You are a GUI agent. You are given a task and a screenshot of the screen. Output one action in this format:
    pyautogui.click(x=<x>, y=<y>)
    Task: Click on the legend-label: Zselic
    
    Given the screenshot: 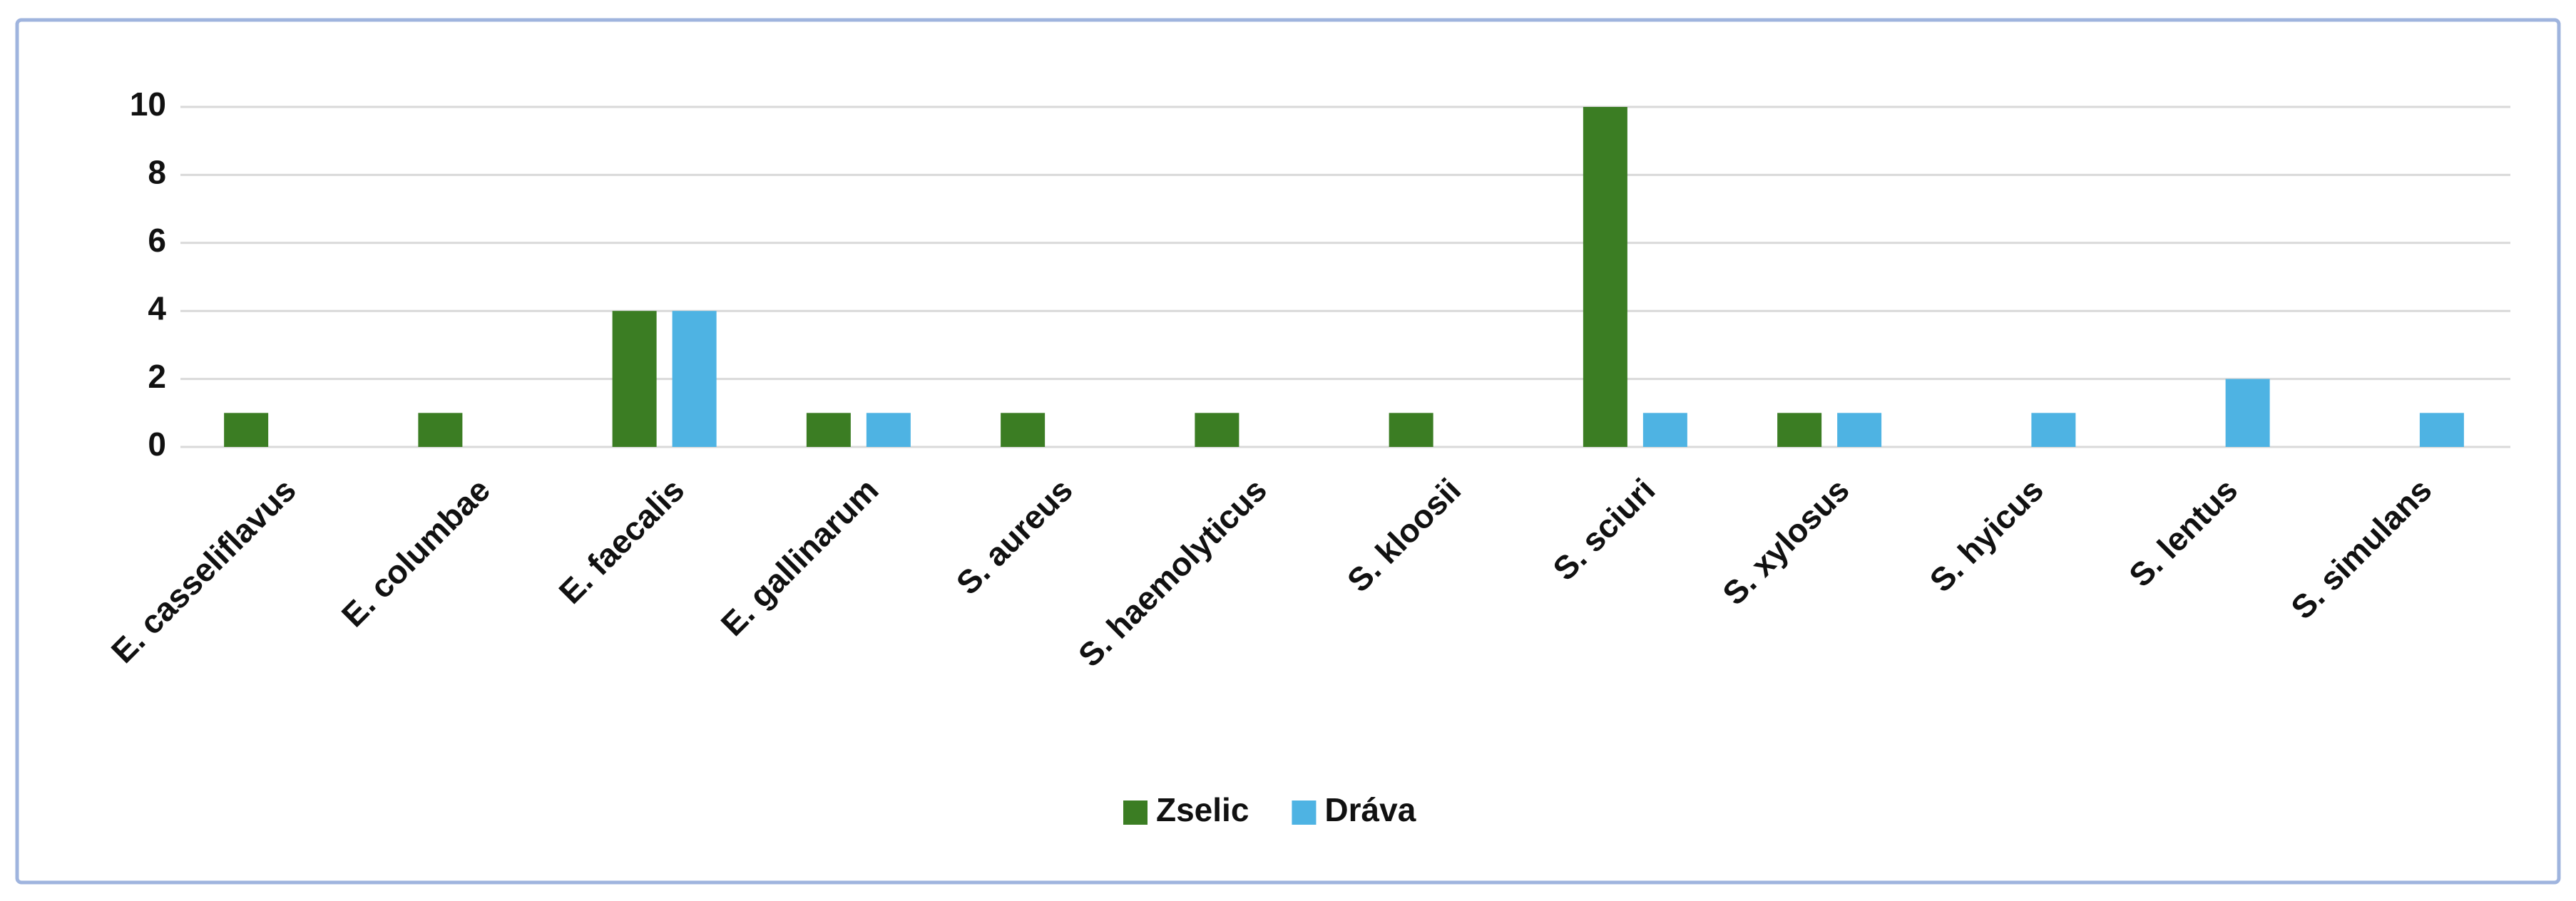 What is the action you would take?
    pyautogui.click(x=1202, y=809)
    